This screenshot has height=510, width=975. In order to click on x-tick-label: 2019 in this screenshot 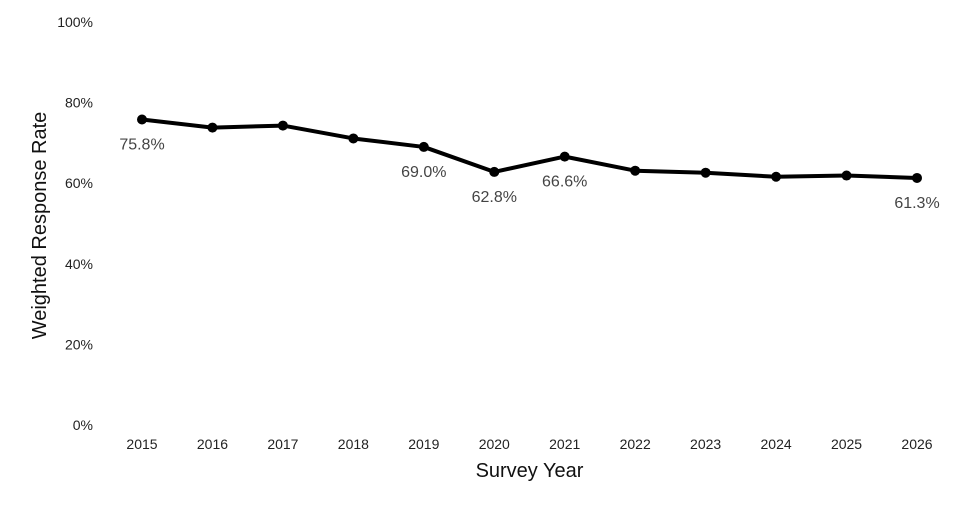, I will do `click(423, 444)`.